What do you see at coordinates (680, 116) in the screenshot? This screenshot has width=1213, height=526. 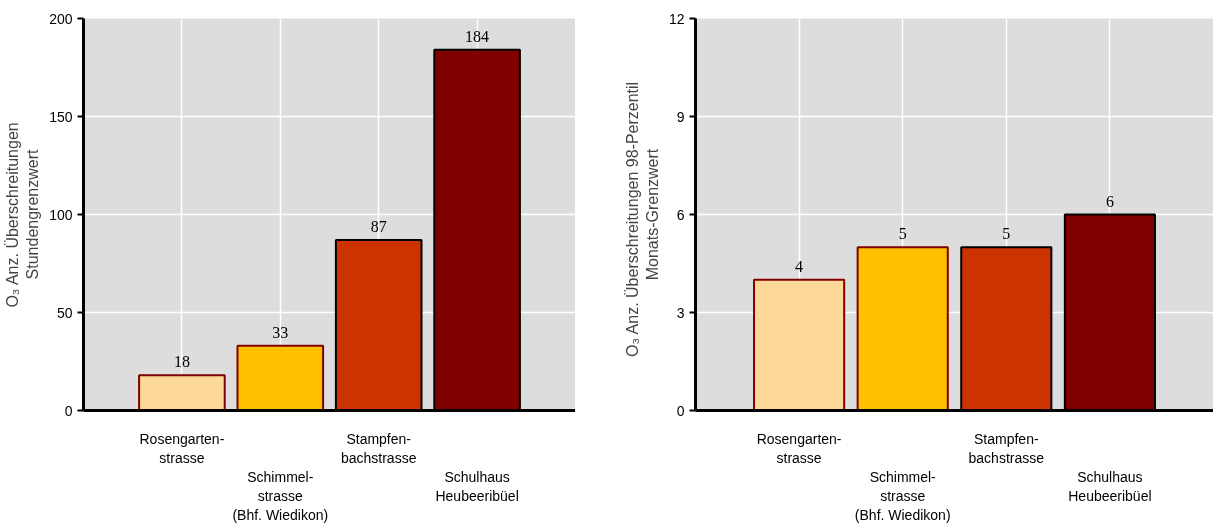 I see `y-tick-label: 9` at bounding box center [680, 116].